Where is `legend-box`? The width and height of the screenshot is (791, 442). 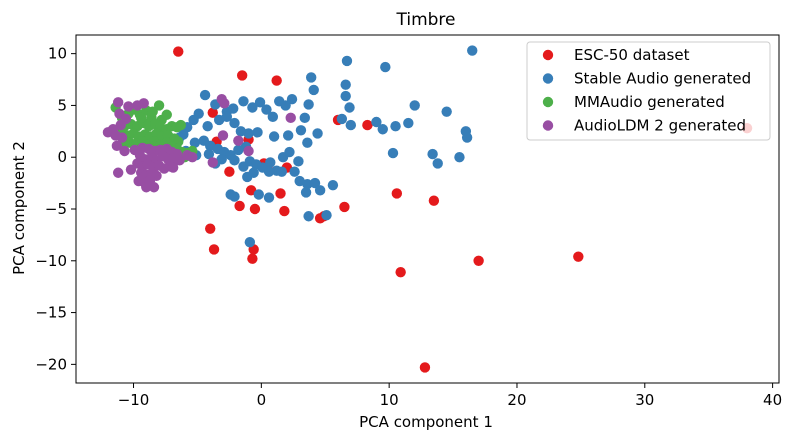 legend-box is located at coordinates (648, 91).